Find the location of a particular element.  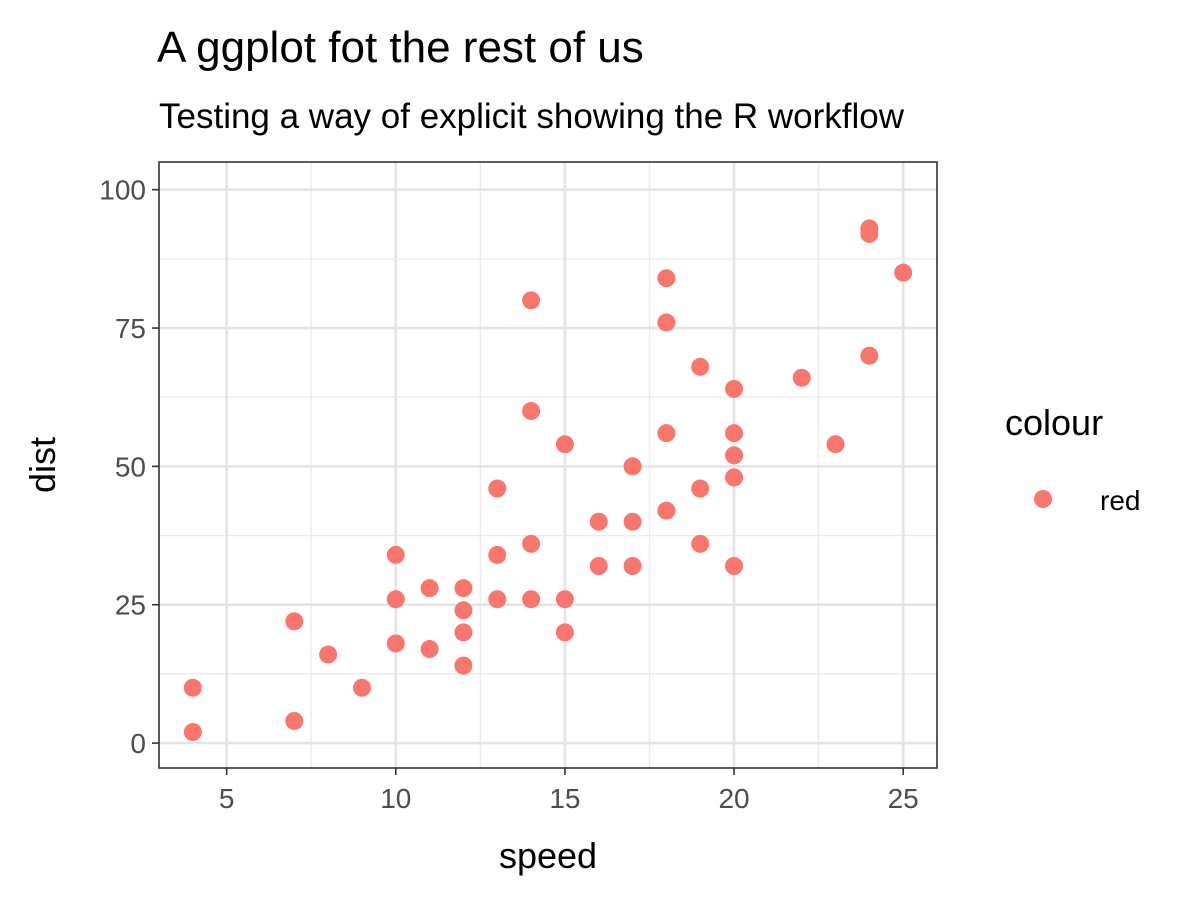

x-tick-label: 5 is located at coordinates (227, 798).